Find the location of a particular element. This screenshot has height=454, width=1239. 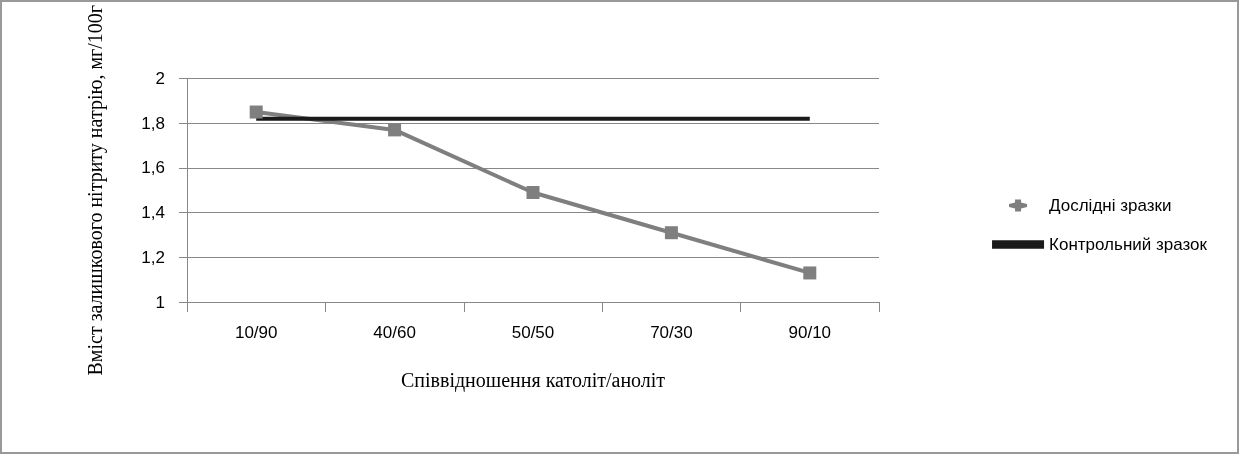

x-tick-label: 90/10 is located at coordinates (810, 332).